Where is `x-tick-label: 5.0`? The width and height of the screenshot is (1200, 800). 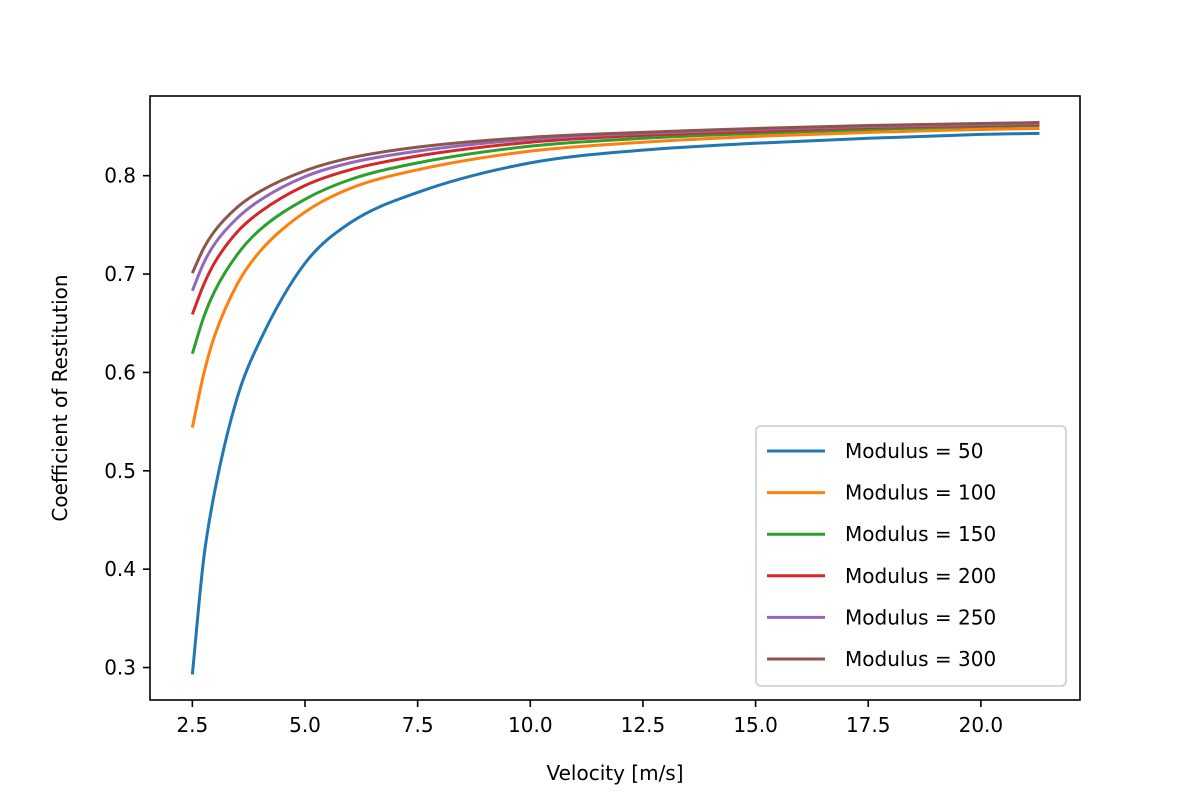
x-tick-label: 5.0 is located at coordinates (305, 725).